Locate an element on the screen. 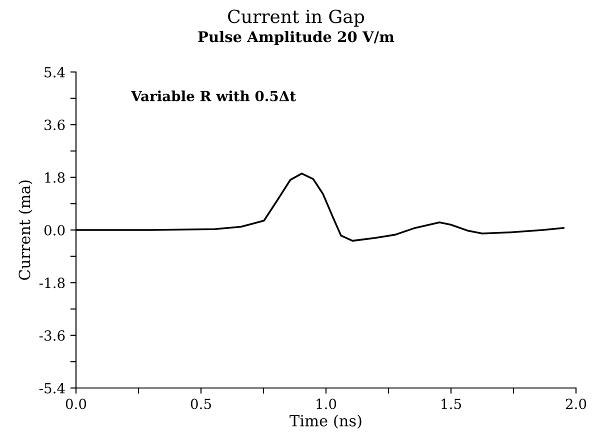  y-tick-label: 1.8 is located at coordinates (55, 177).